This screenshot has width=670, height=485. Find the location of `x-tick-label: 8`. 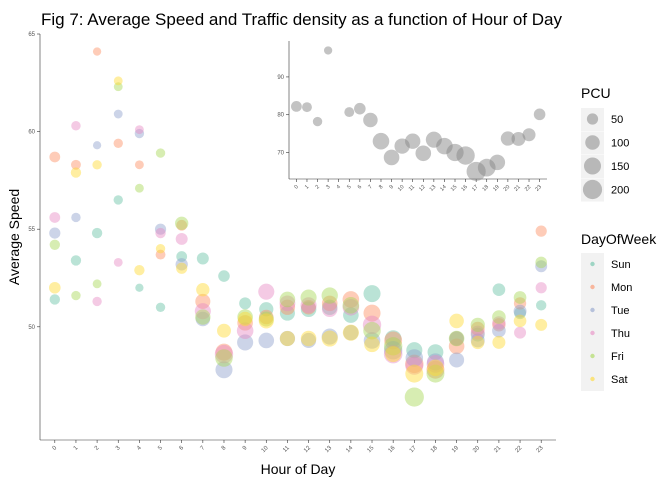

x-tick-label: 8 is located at coordinates (224, 448).